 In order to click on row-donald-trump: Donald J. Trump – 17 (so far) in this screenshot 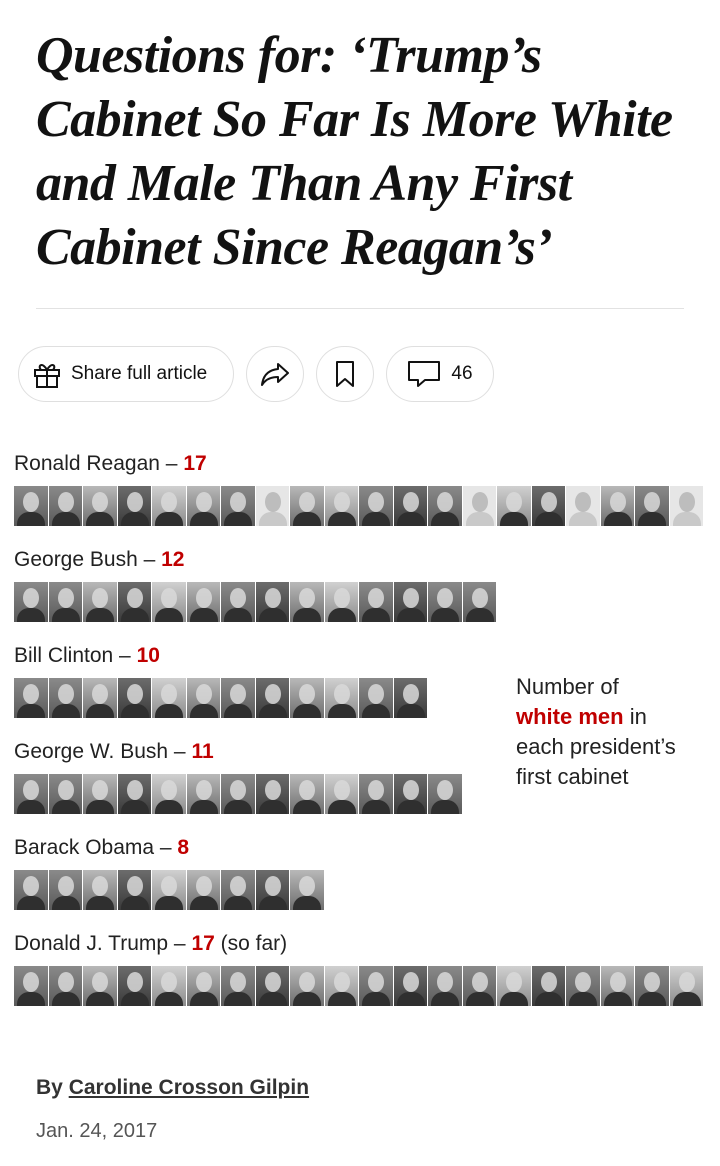, I will do `click(359, 968)`.